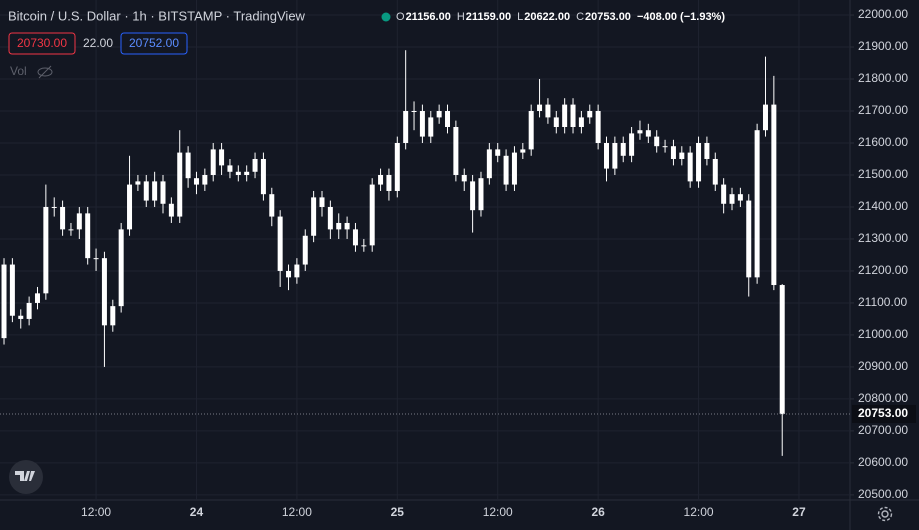  What do you see at coordinates (883, 334) in the screenshot?
I see `y-tick-label: 21000.00` at bounding box center [883, 334].